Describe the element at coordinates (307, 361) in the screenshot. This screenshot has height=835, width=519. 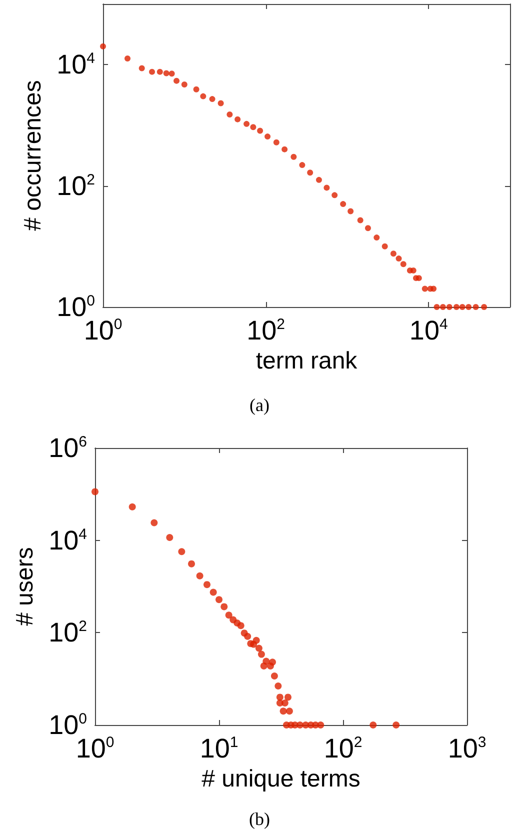
I see `x-axis-title: term rank` at that location.